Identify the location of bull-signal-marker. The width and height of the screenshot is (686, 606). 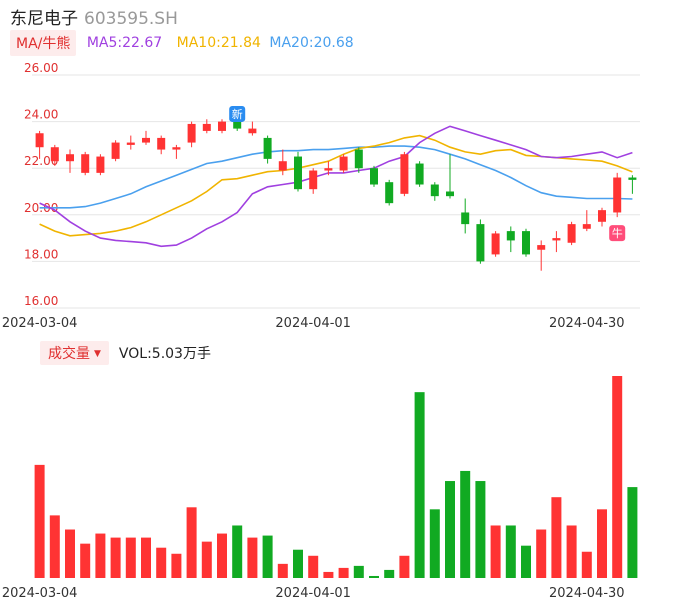
(617, 233).